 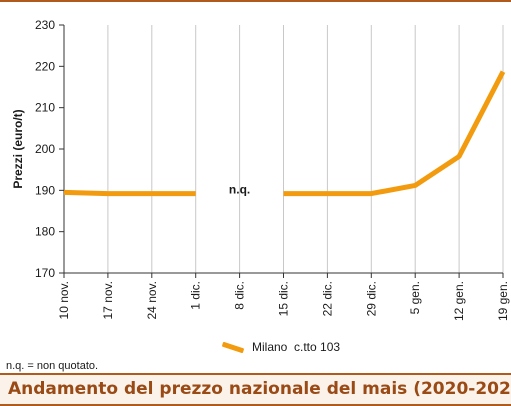 What do you see at coordinates (503, 301) in the screenshot?
I see `x-tick-label-10: 19 gen.` at bounding box center [503, 301].